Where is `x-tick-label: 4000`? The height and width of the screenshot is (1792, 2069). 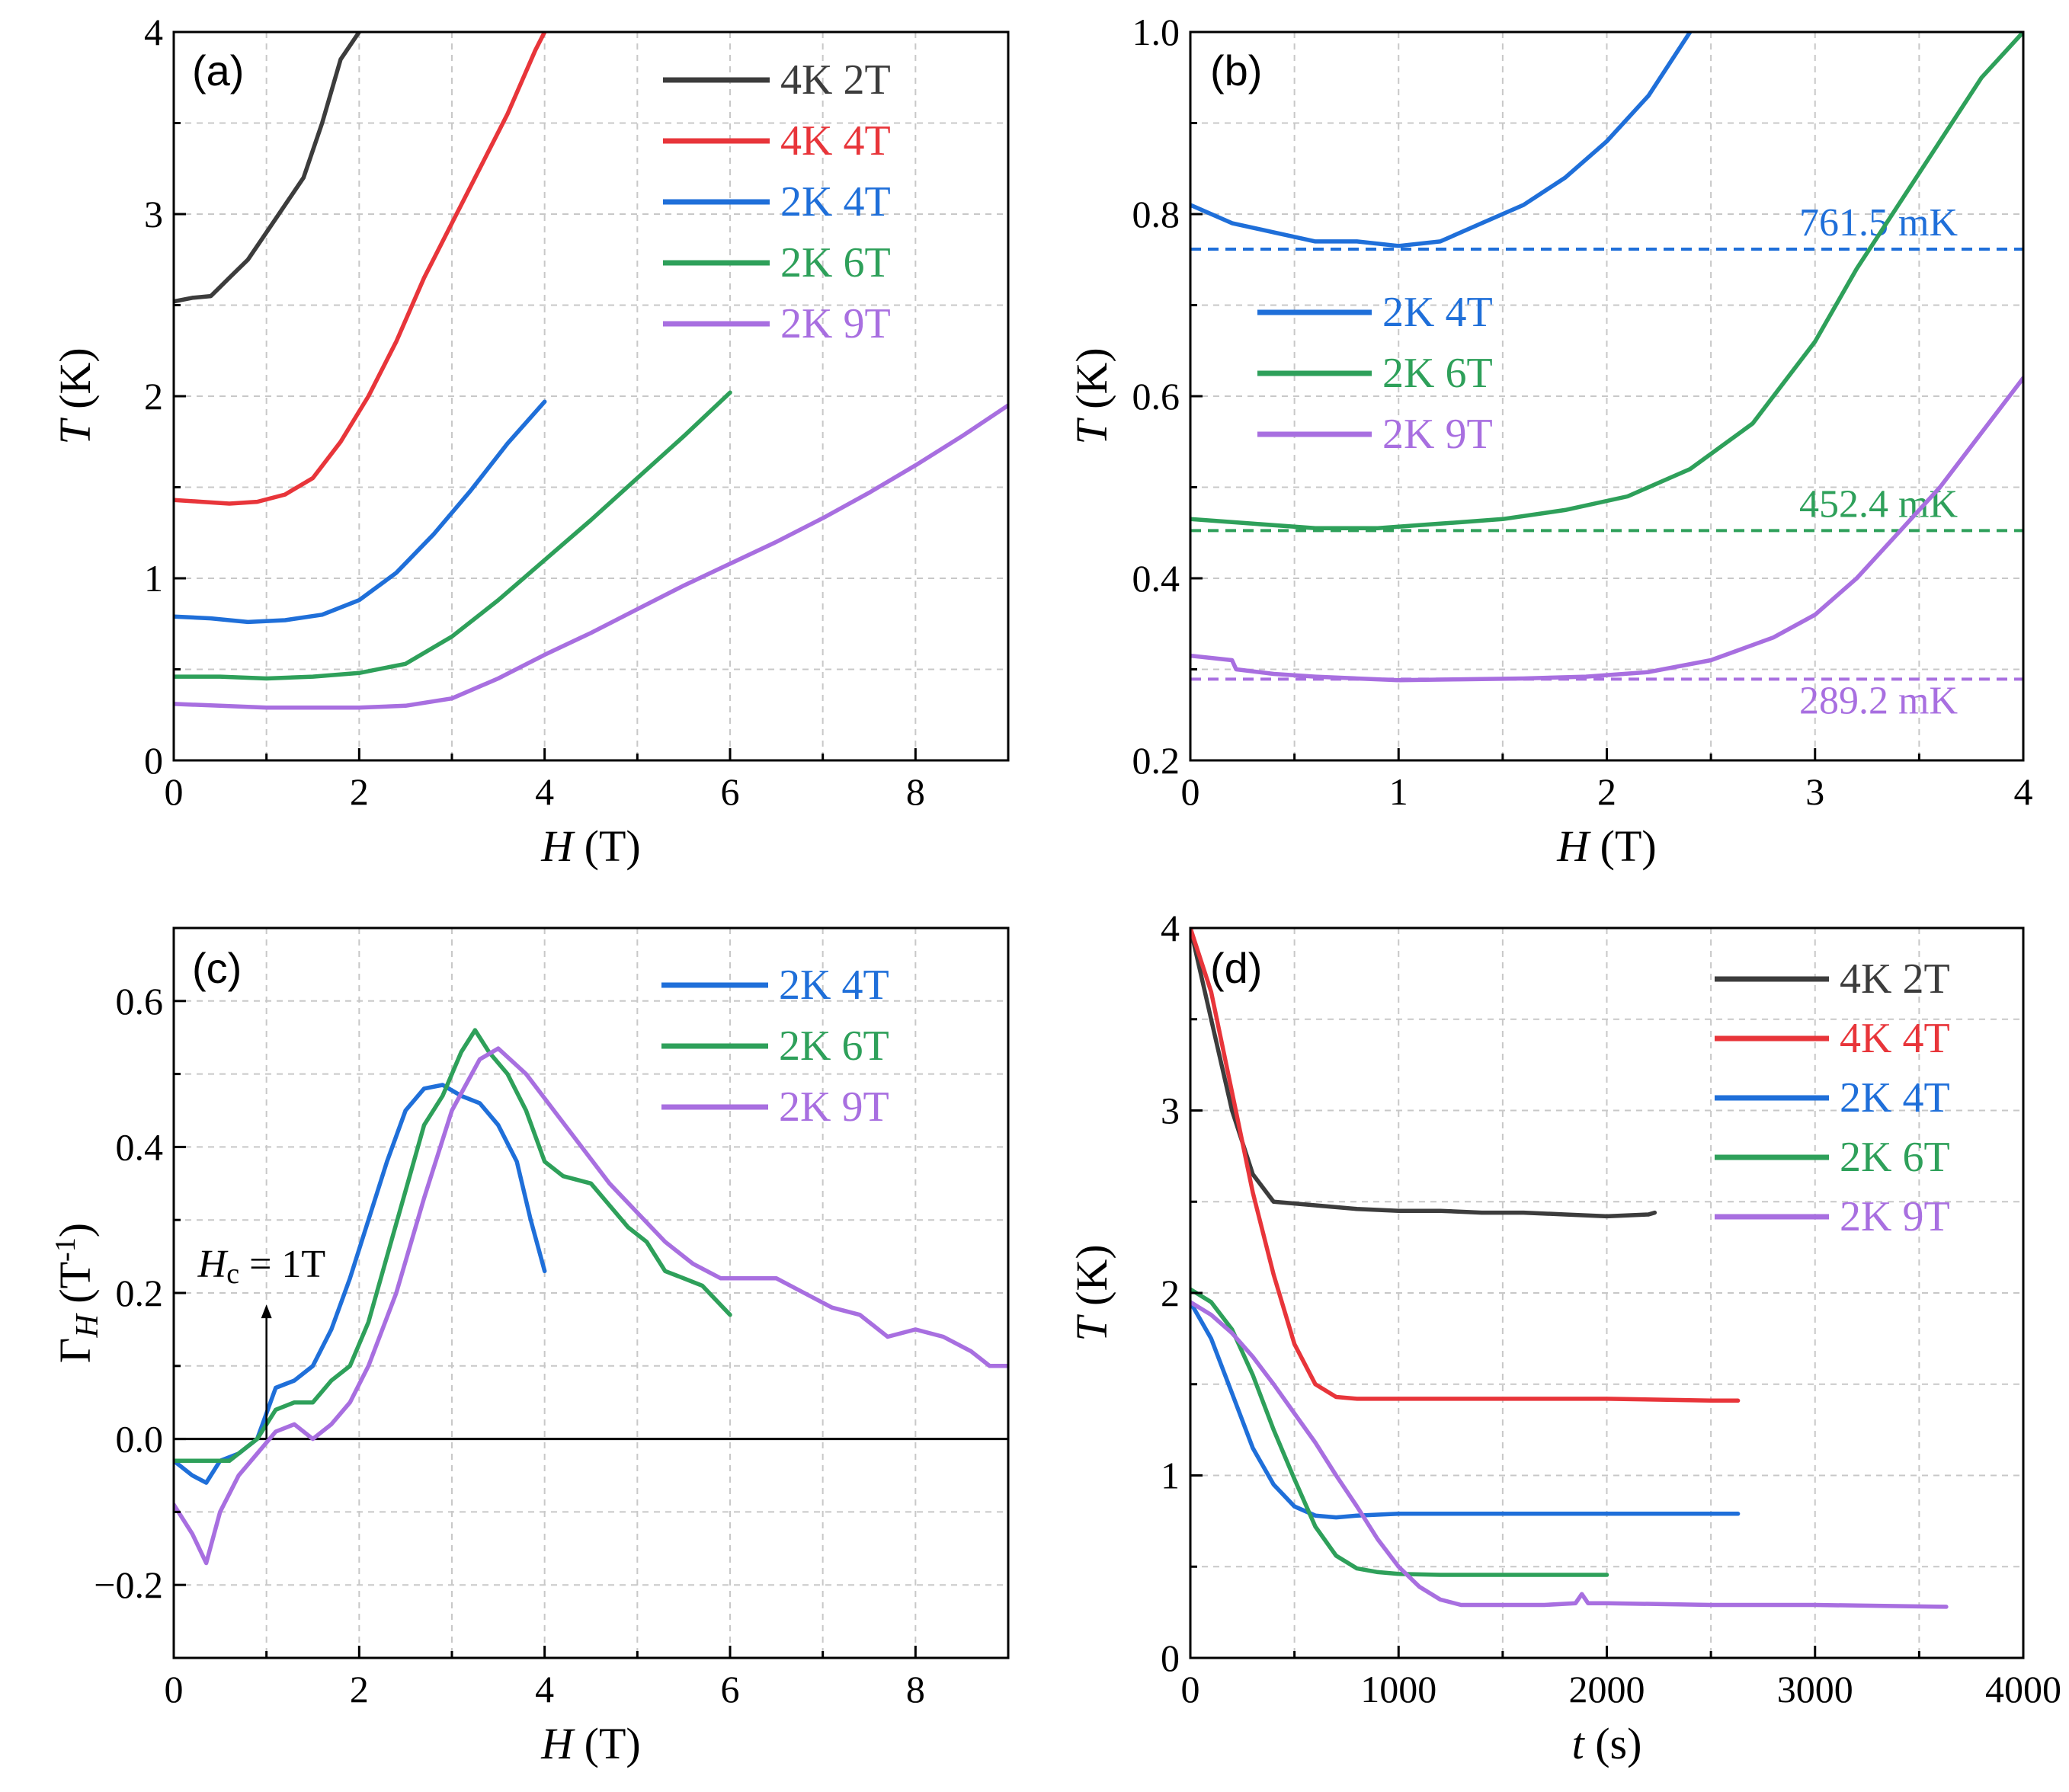
x-tick-label: 4000 is located at coordinates (2023, 1689).